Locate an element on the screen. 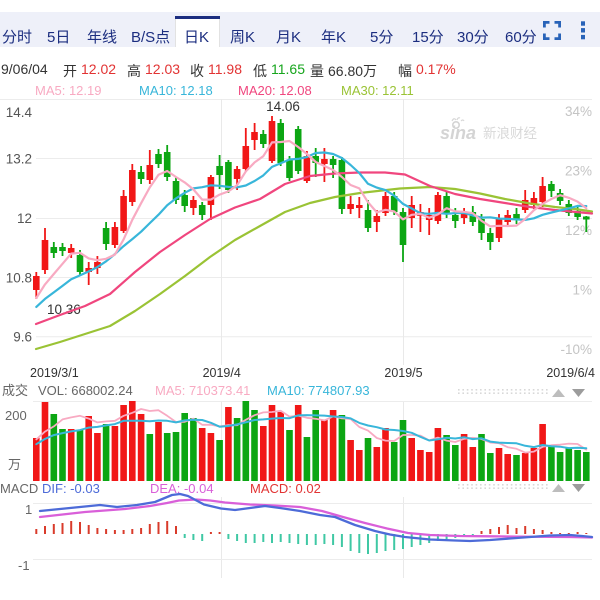 The height and width of the screenshot is (600, 600). svg-text: MACD is located at coordinates (19, 488).